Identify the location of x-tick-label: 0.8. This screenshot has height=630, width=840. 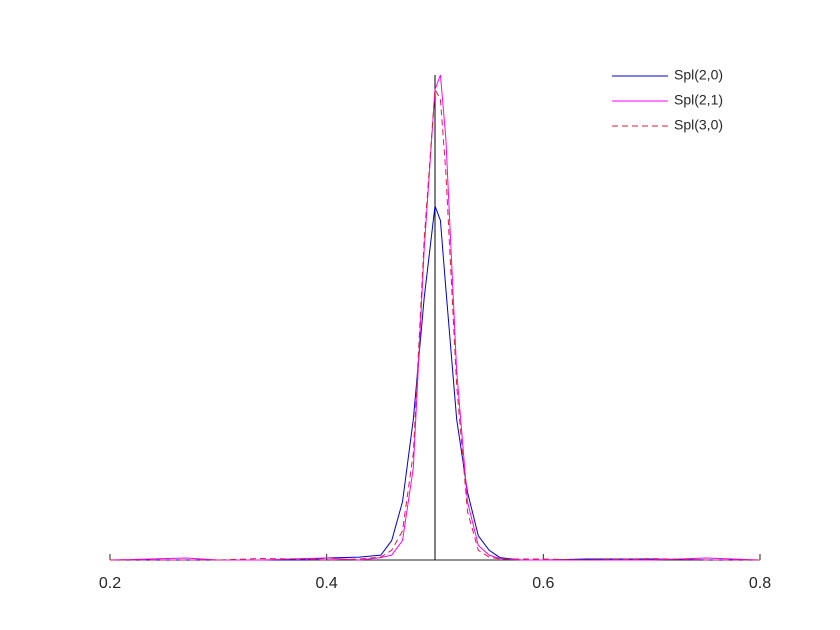
(760, 583).